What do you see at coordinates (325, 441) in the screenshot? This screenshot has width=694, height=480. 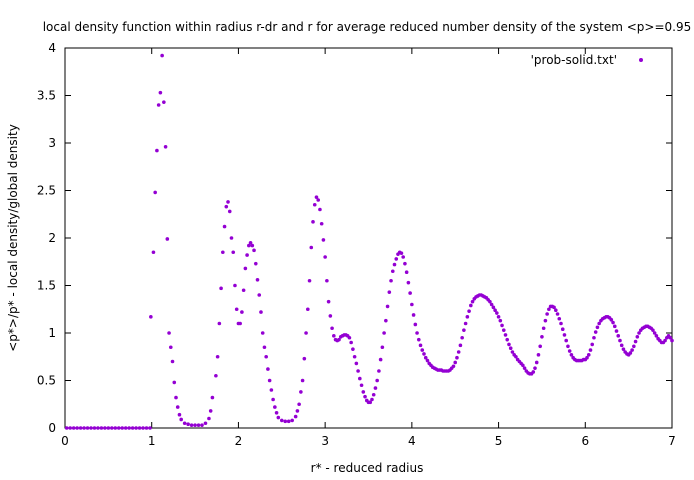 I see `x-tick-label: 3` at bounding box center [325, 441].